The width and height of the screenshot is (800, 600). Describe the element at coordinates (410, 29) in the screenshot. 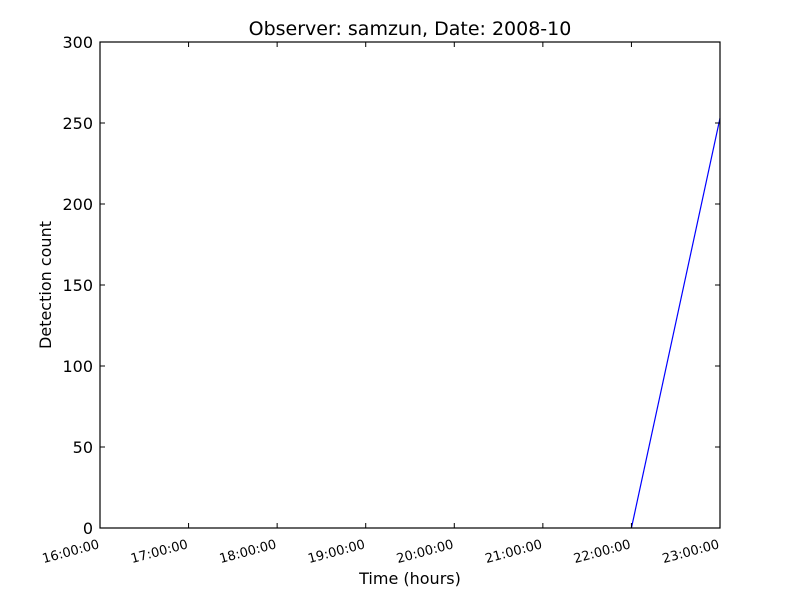

I see `chart-title: Observer: samzun, Date: 2008-10` at that location.